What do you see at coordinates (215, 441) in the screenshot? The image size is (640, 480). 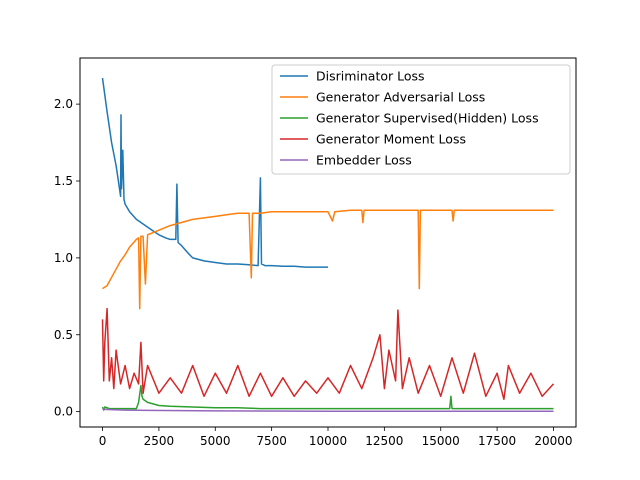 I see `x-tick-label: 5000` at bounding box center [215, 441].